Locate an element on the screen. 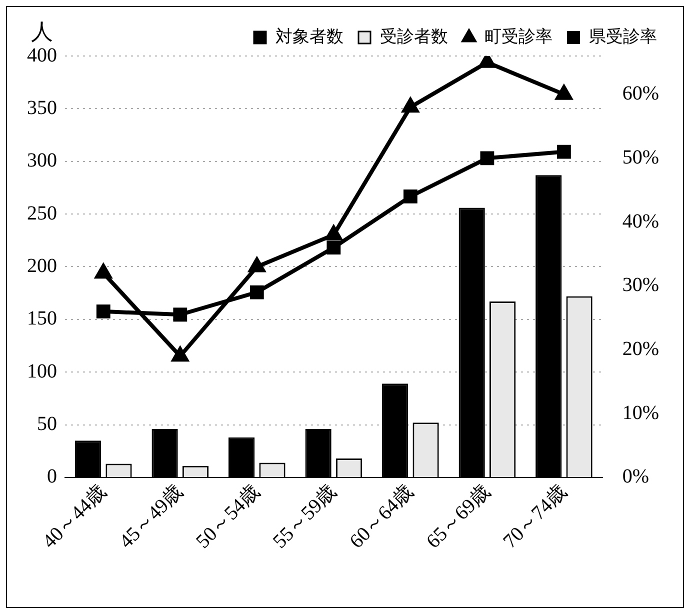  y2-tick-label: 0% is located at coordinates (636, 477).